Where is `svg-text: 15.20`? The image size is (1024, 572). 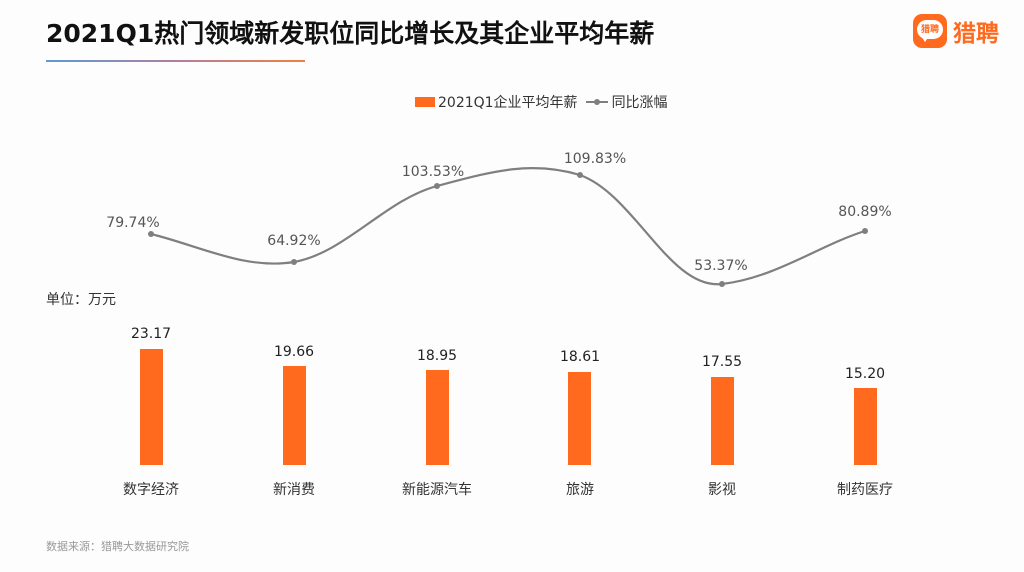
svg-text: 15.20 is located at coordinates (865, 374).